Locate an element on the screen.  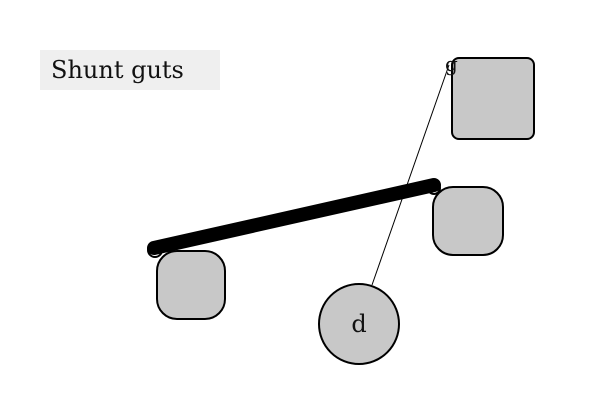
diagram-title: Shunt guts is located at coordinates (130, 70).